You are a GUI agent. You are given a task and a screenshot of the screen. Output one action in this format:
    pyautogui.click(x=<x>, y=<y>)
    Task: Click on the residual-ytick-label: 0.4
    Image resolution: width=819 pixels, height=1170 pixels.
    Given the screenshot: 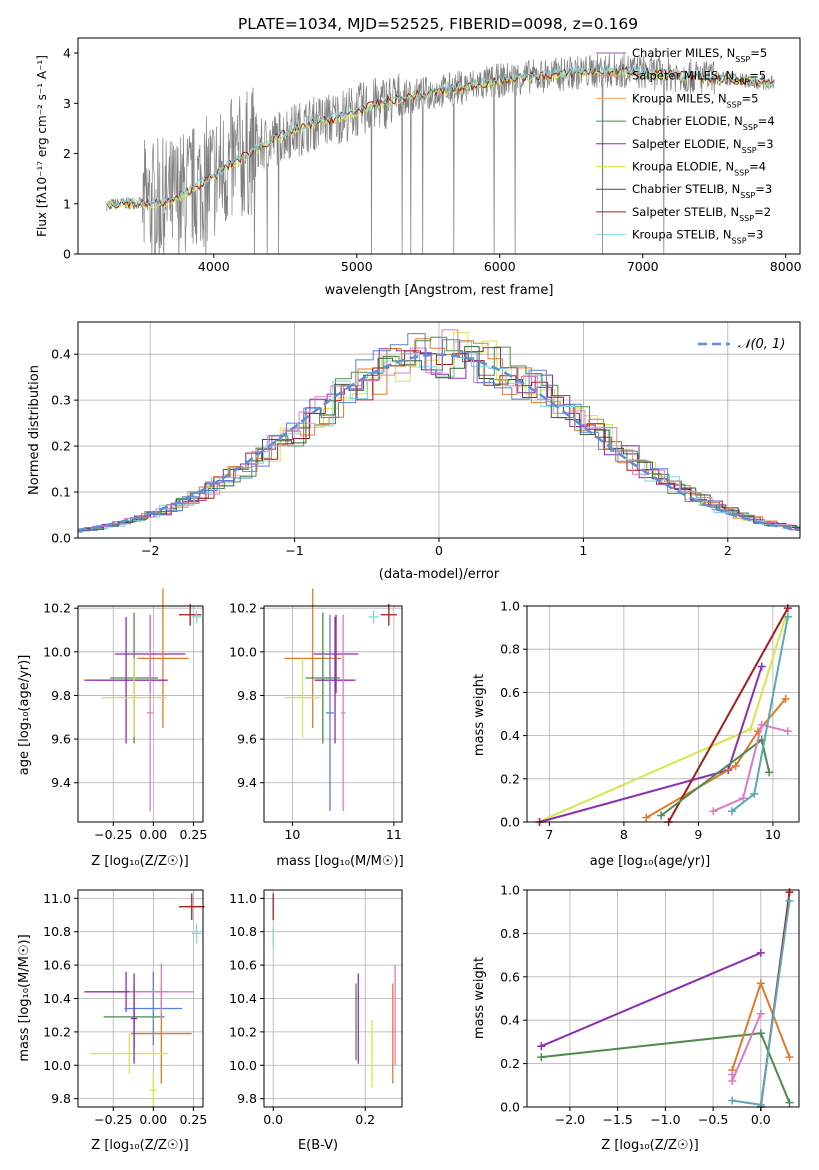 What is the action you would take?
    pyautogui.click(x=61, y=354)
    